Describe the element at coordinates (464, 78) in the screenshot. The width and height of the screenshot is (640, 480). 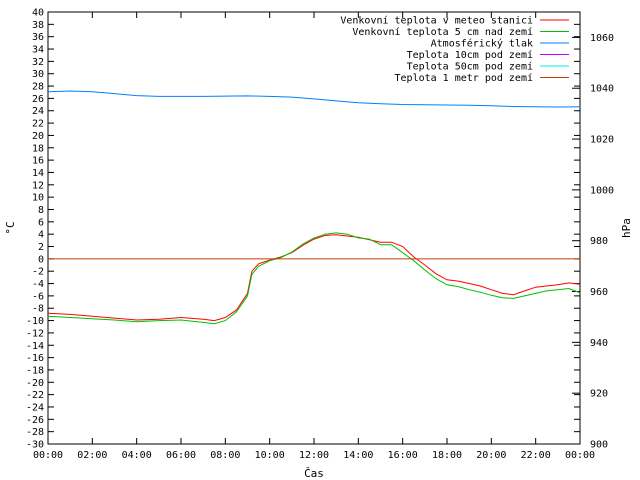
I see `legend-label: Teplota 1 metr pod zemí` at that location.